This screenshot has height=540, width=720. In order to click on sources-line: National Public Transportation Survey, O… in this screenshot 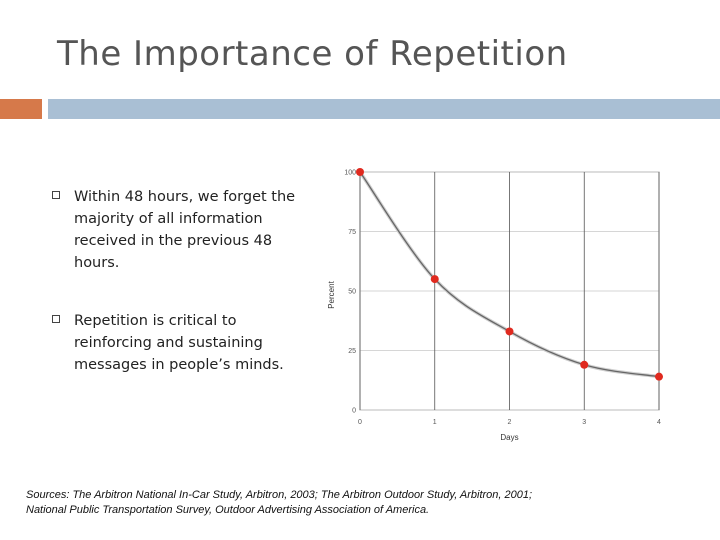, I will do `click(228, 510)`.